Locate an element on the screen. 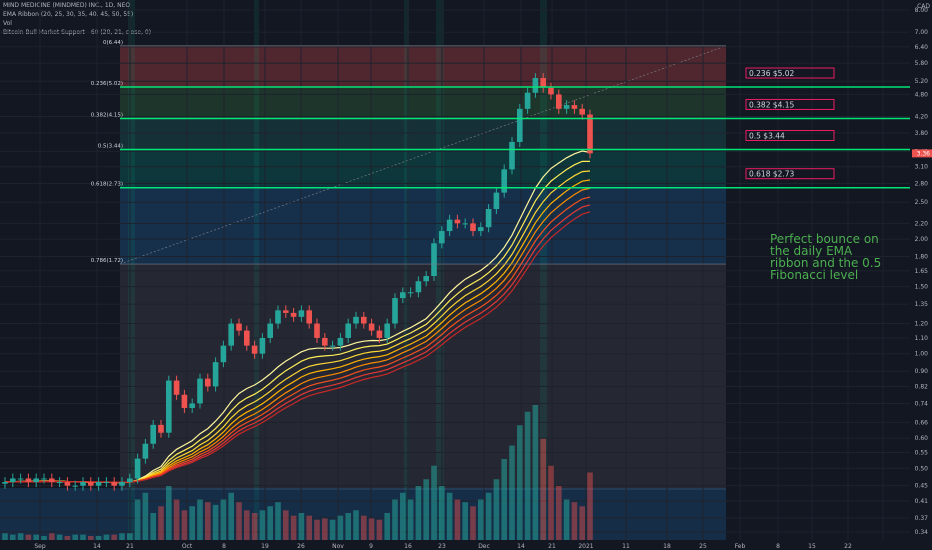 The width and height of the screenshot is (932, 550). x-tick-label: 25 is located at coordinates (703, 546).